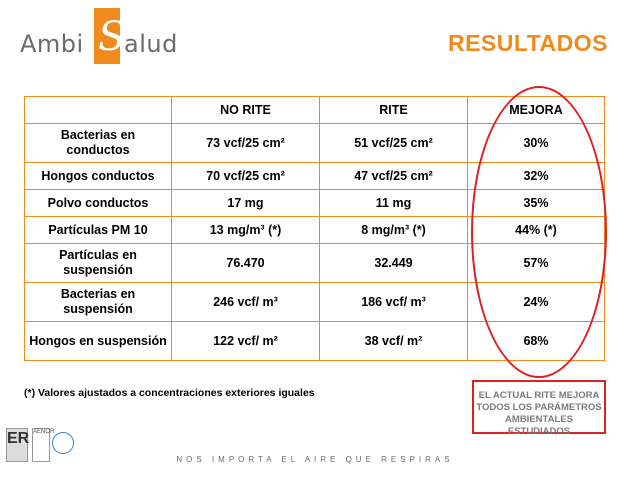 This screenshot has width=630, height=482. Describe the element at coordinates (527, 43) in the screenshot. I see `page-title: RESULTADOS` at that location.